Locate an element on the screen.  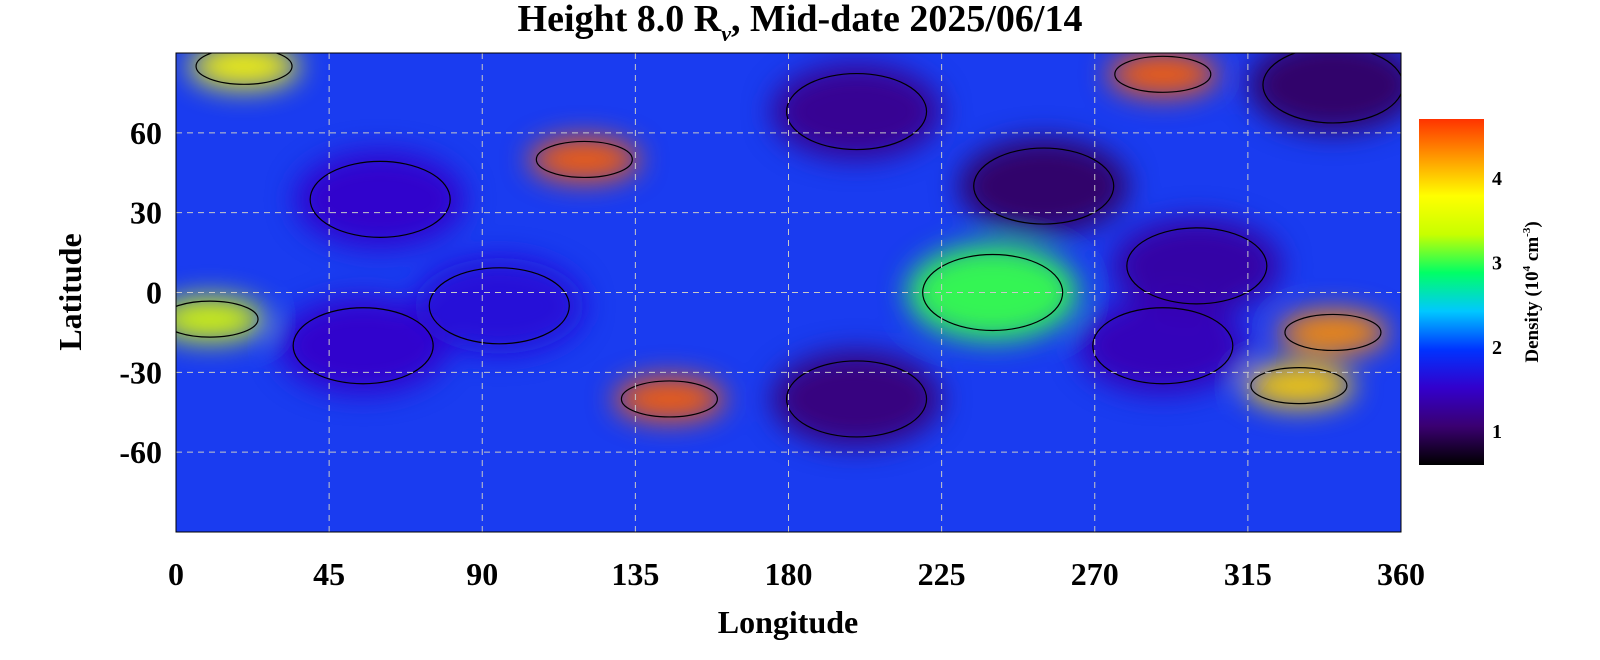
x-axis-ticks: 0 45 90 135 180 225 270 315 360 is located at coordinates (796, 574).